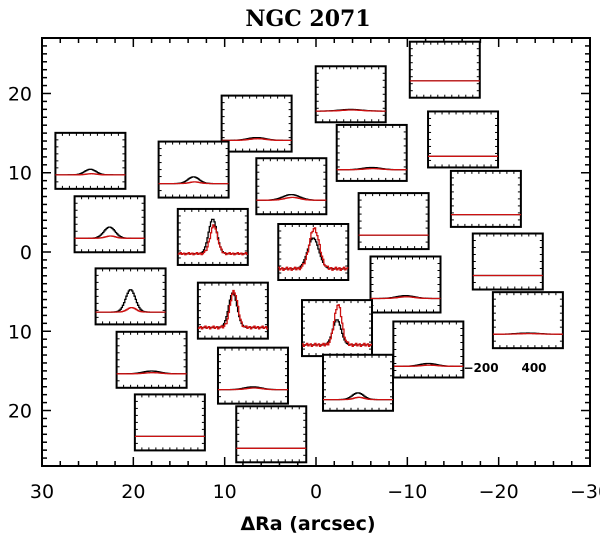  Describe the element at coordinates (307, 524) in the screenshot. I see `x-axis-label: ΔRa (arcsec)` at that location.